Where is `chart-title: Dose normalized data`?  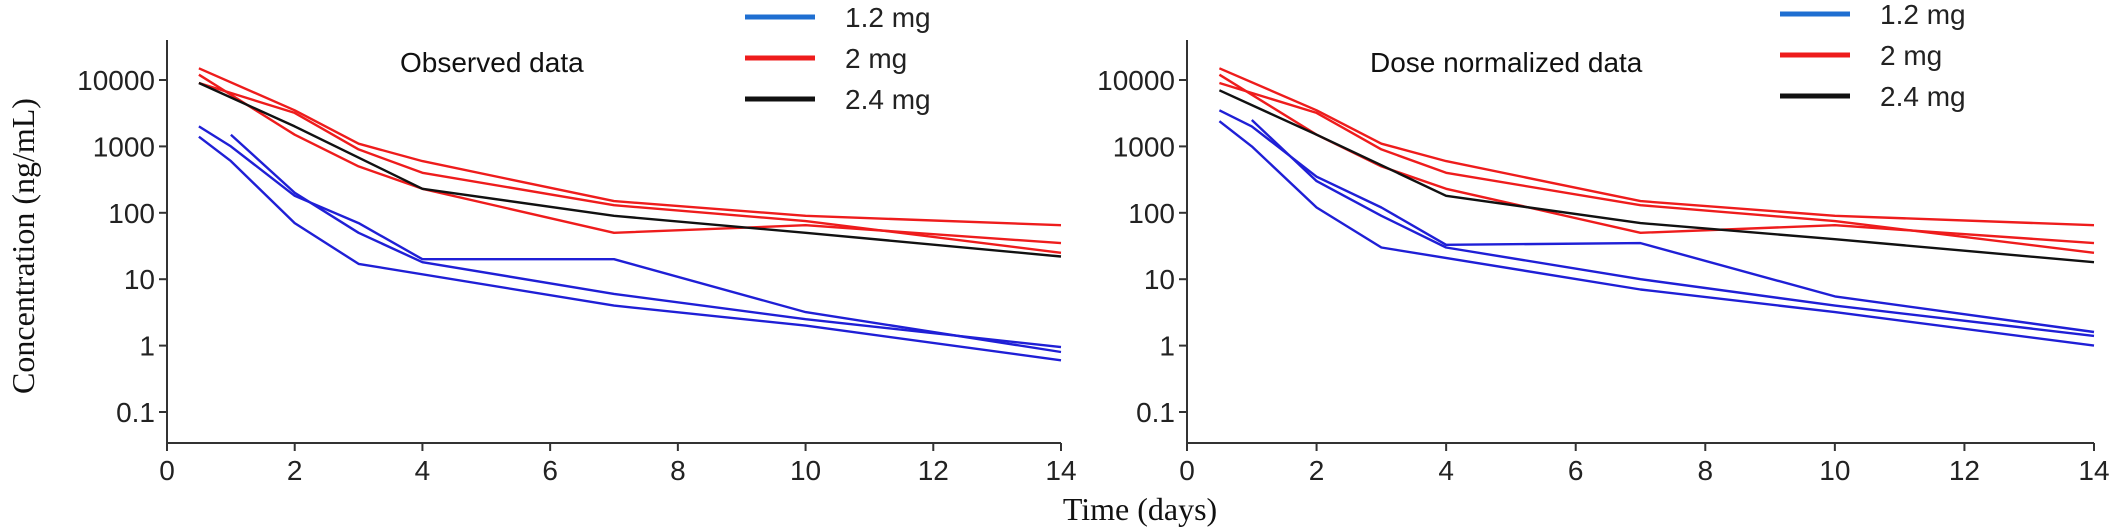
chart-title: Dose normalized data is located at coordinates (1506, 62).